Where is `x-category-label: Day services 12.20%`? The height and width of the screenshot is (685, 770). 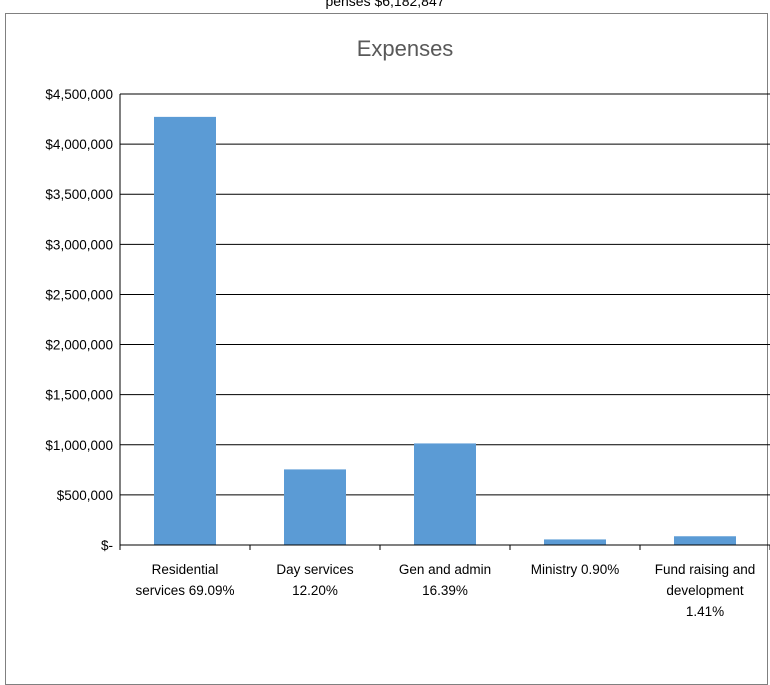
x-category-label: Day services 12.20% is located at coordinates (315, 580).